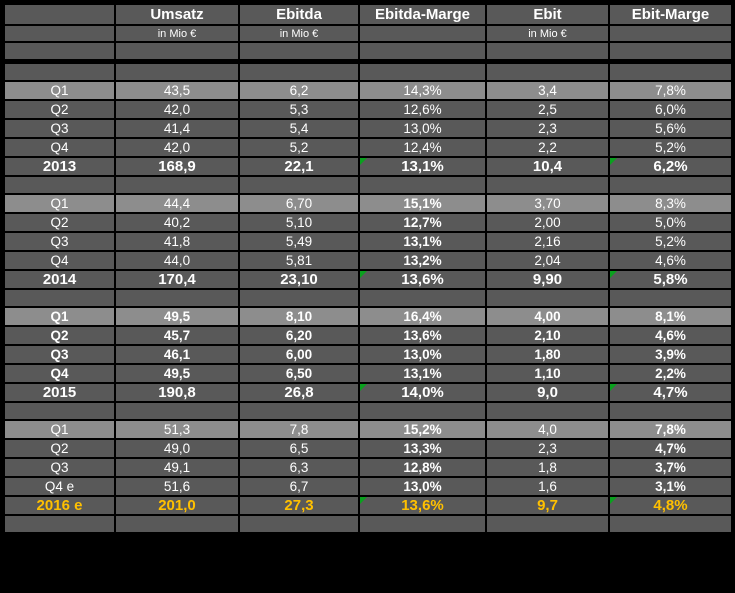  Describe the element at coordinates (670, 373) in the screenshot. I see `cell-2015-q4-ebit-marge: 2,2%` at that location.